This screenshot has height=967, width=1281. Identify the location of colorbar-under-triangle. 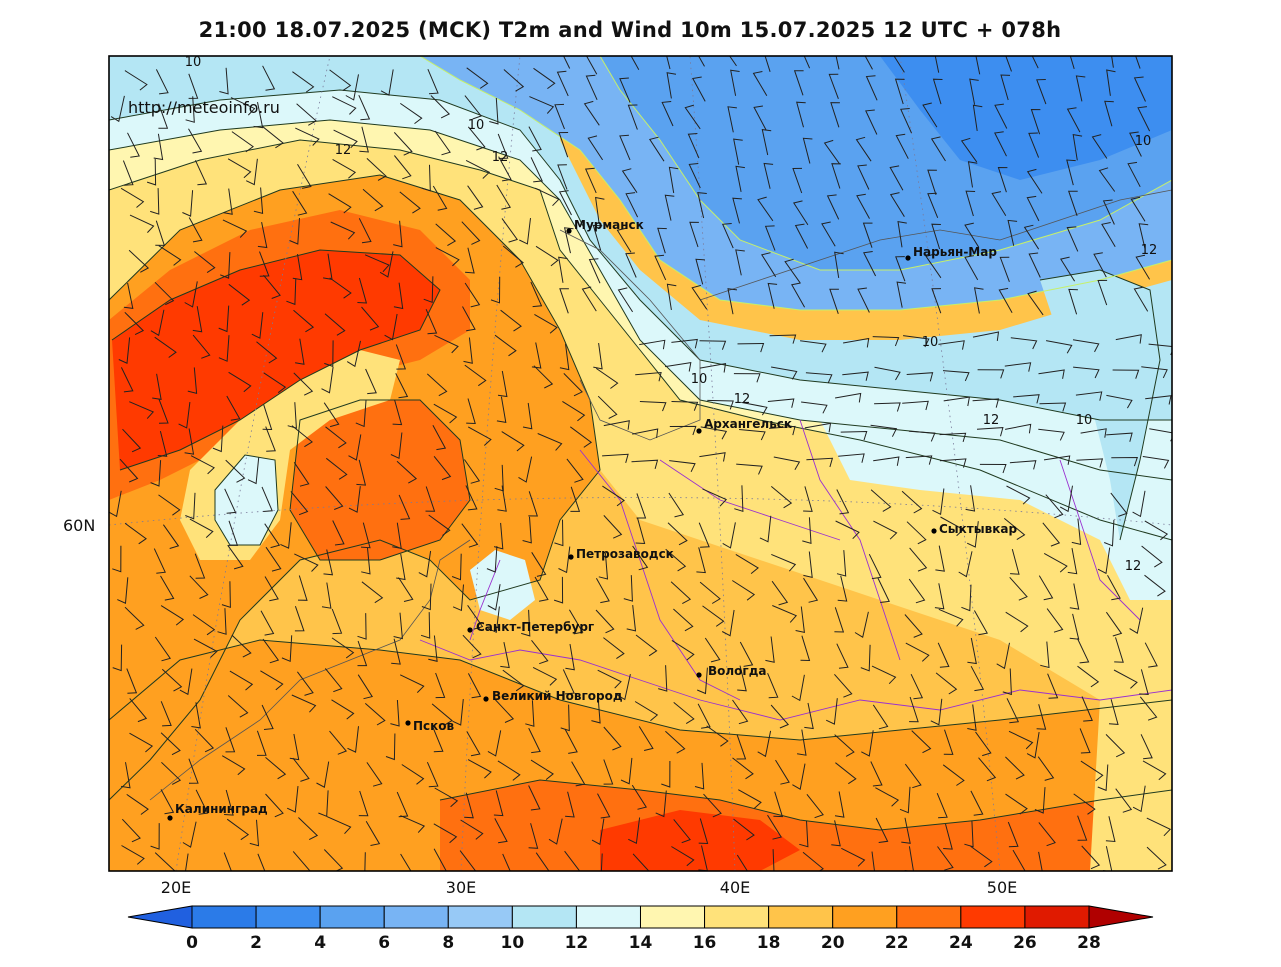
(160, 917).